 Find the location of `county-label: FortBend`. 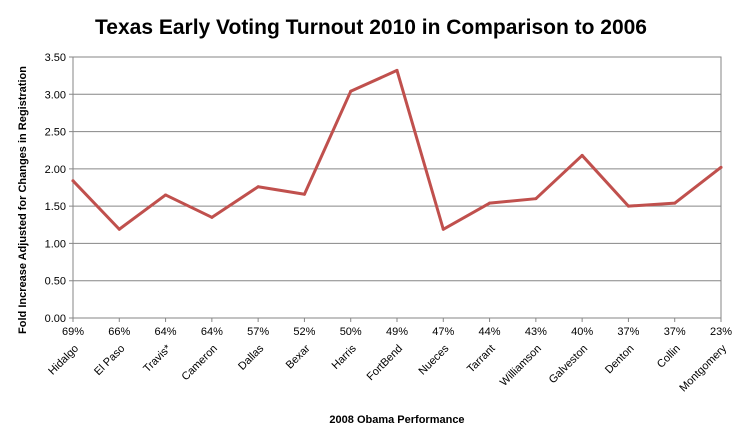

county-label: FortBend is located at coordinates (385, 363).